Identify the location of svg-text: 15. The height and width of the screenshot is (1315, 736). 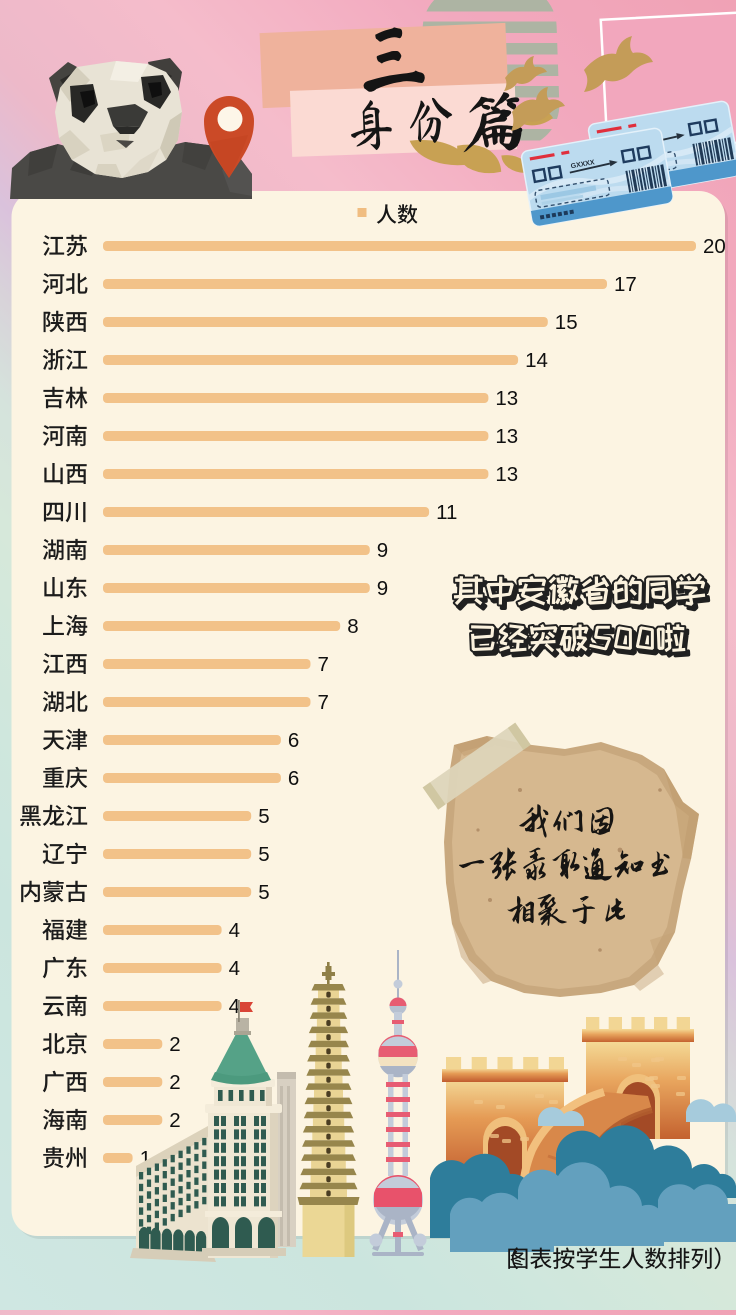
(566, 322).